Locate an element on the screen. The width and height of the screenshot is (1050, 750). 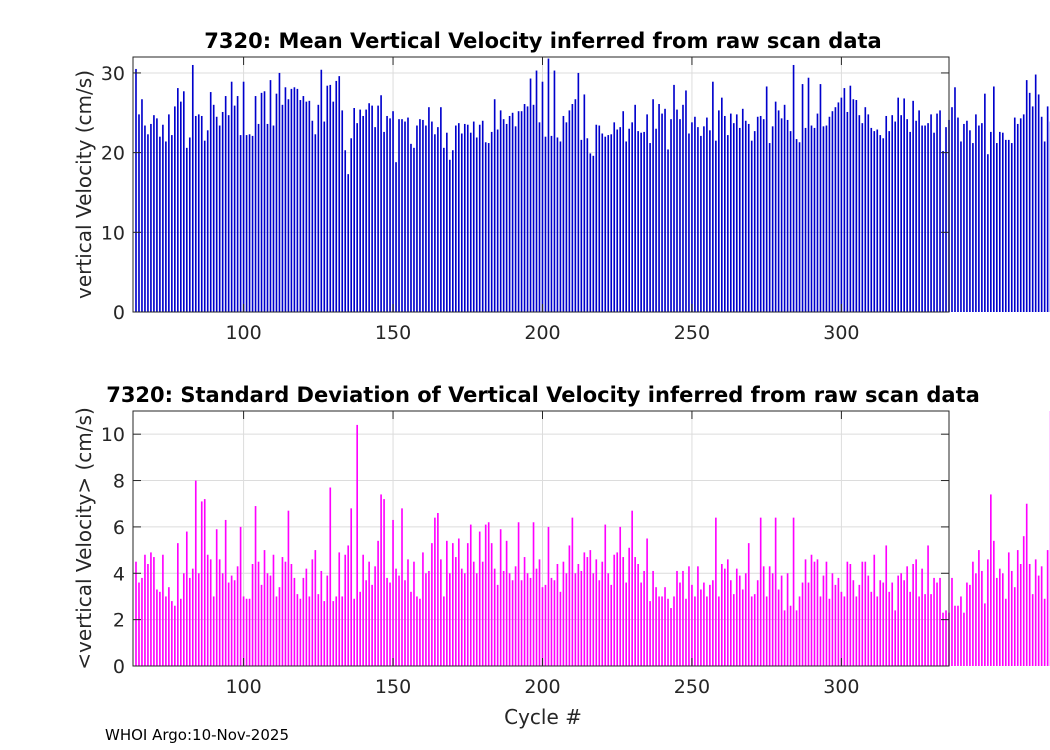
x-tick-label: 300 is located at coordinates (841, 333).